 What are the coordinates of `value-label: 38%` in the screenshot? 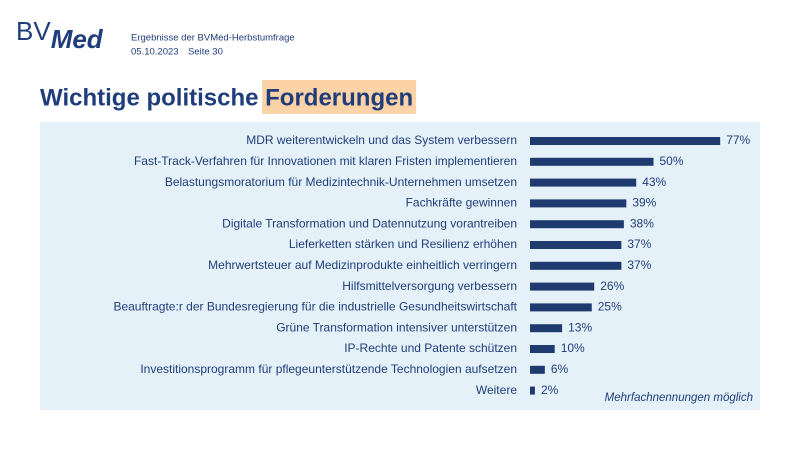 It's located at (642, 223).